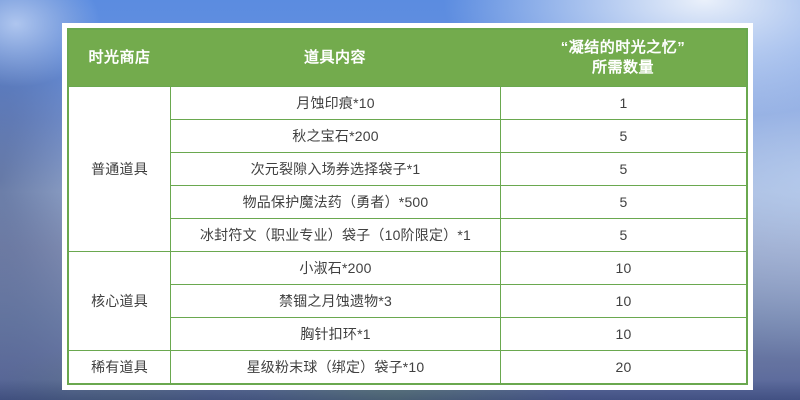 The width and height of the screenshot is (800, 400). What do you see at coordinates (623, 102) in the screenshot?
I see `item-qty: 1` at bounding box center [623, 102].